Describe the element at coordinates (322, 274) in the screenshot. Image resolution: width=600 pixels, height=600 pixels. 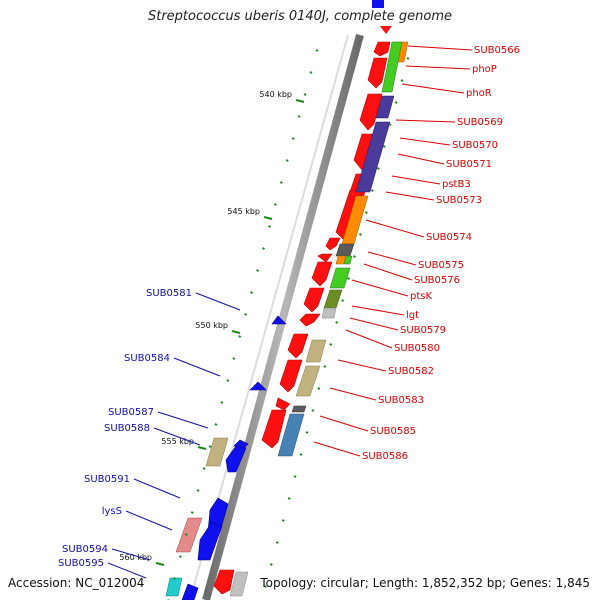
I see `gene-SUB0576-arrow` at that location.